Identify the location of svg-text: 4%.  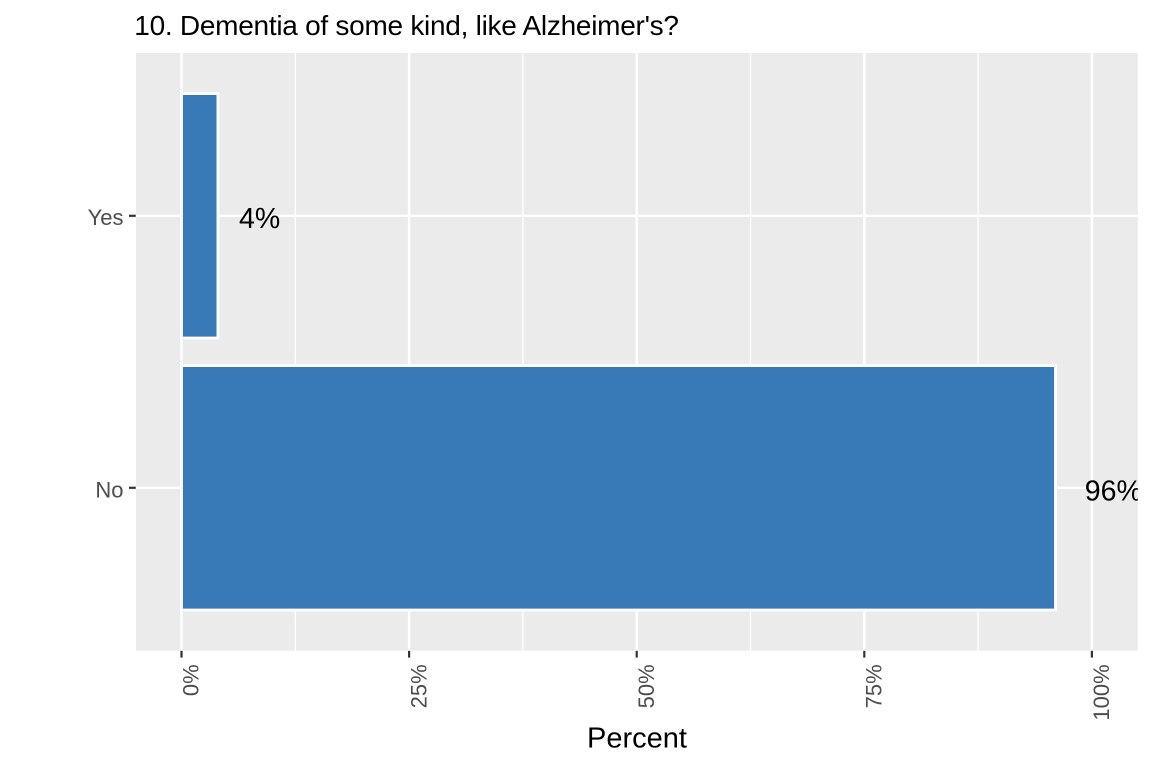
(259, 219).